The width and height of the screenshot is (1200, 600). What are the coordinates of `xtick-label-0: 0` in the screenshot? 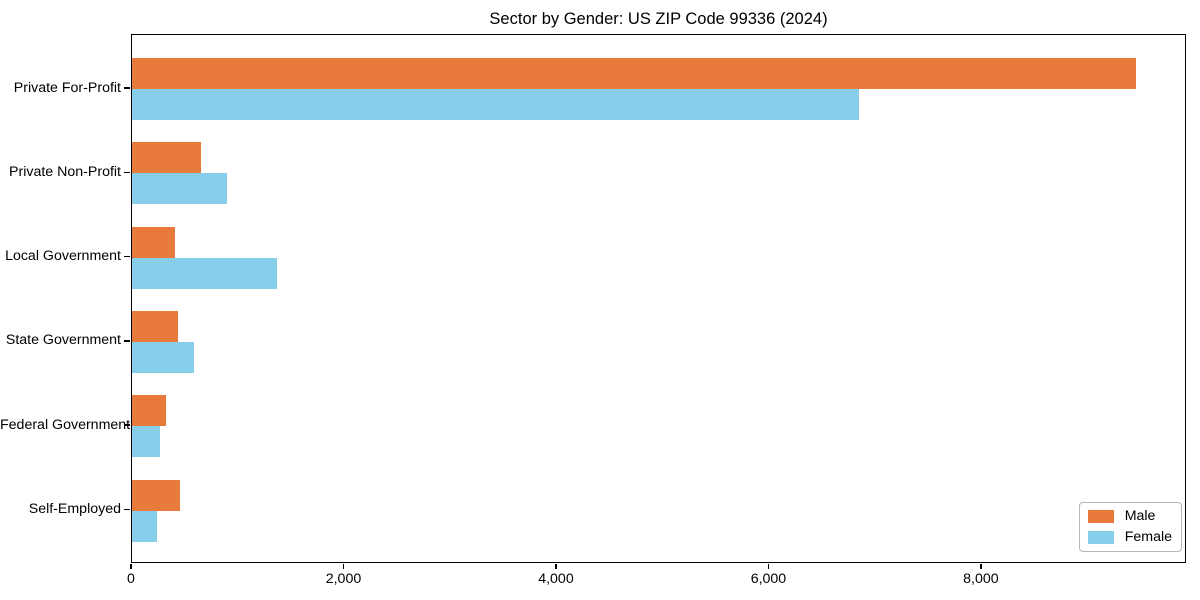 It's located at (131, 579).